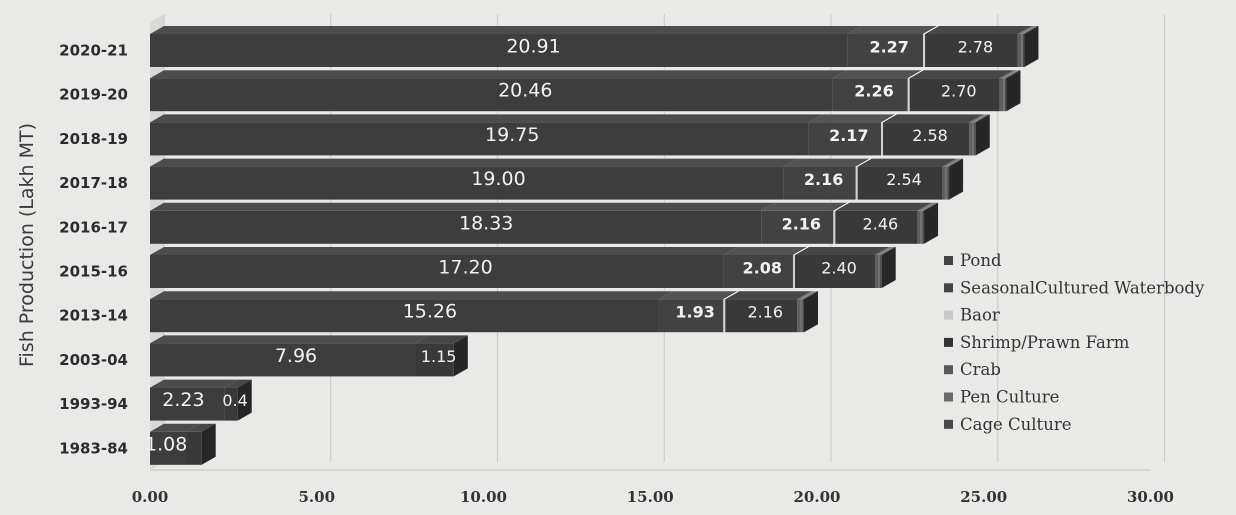 The width and height of the screenshot is (1236, 515). Describe the element at coordinates (498, 179) in the screenshot. I see `data-label: 19.00` at that location.